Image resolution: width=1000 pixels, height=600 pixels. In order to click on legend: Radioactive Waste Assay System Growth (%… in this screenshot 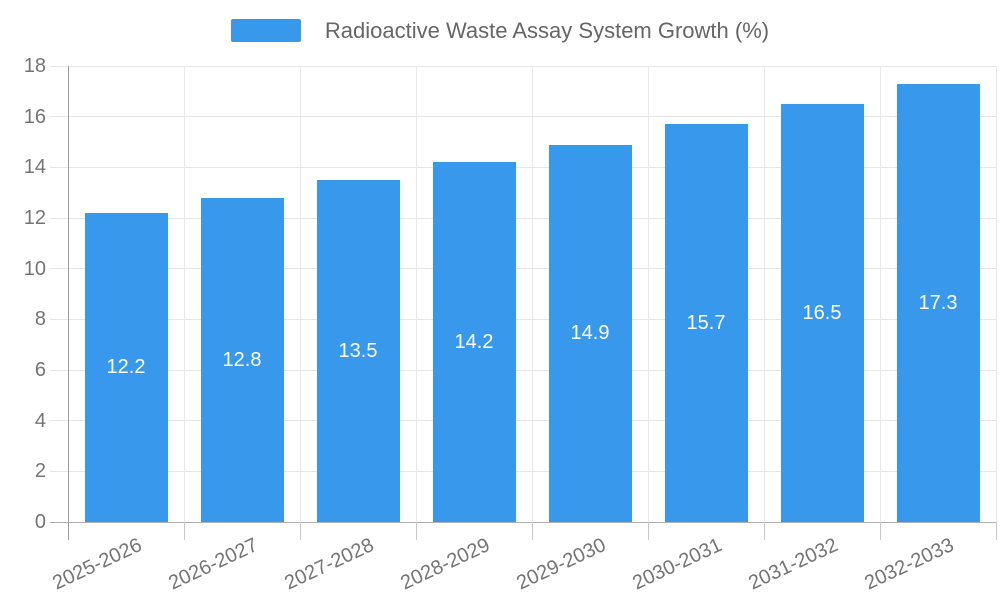, I will do `click(500, 30)`.